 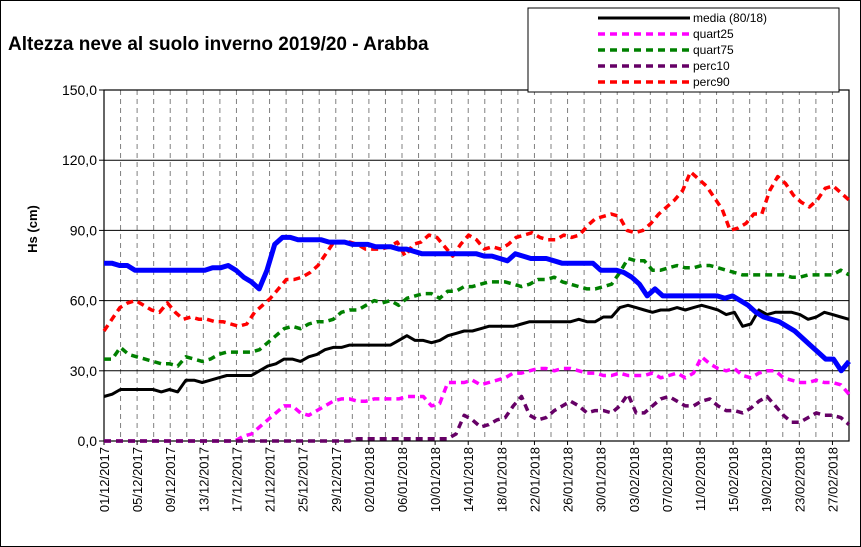 I want to click on x-tick-label: 19/02/2018, so click(x=766, y=479).